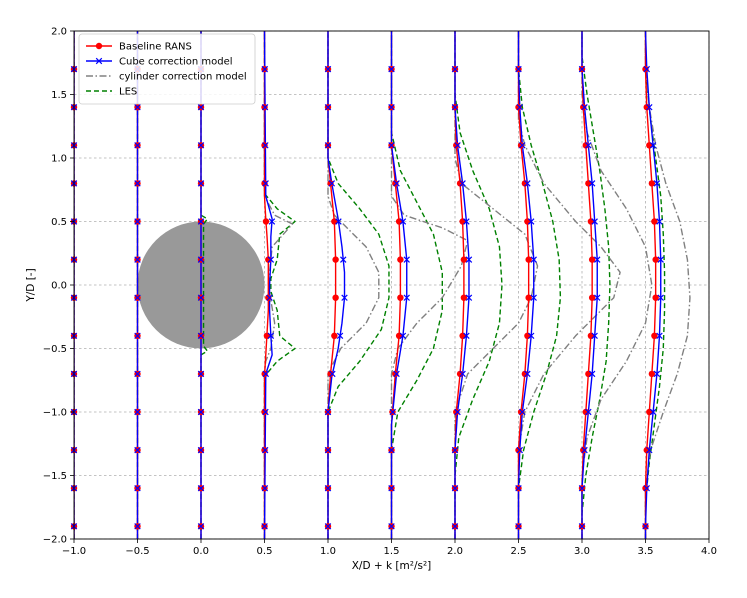 This screenshot has width=747, height=598. Describe the element at coordinates (328, 551) in the screenshot. I see `x-tick-label: 1.0` at that location.